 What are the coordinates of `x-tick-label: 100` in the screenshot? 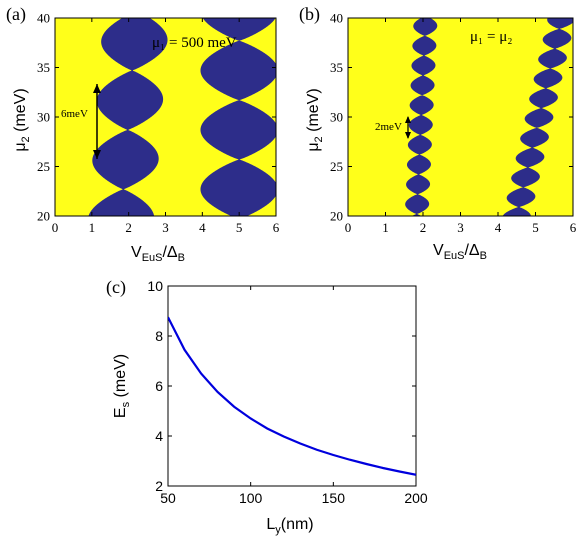 It's located at (251, 498).